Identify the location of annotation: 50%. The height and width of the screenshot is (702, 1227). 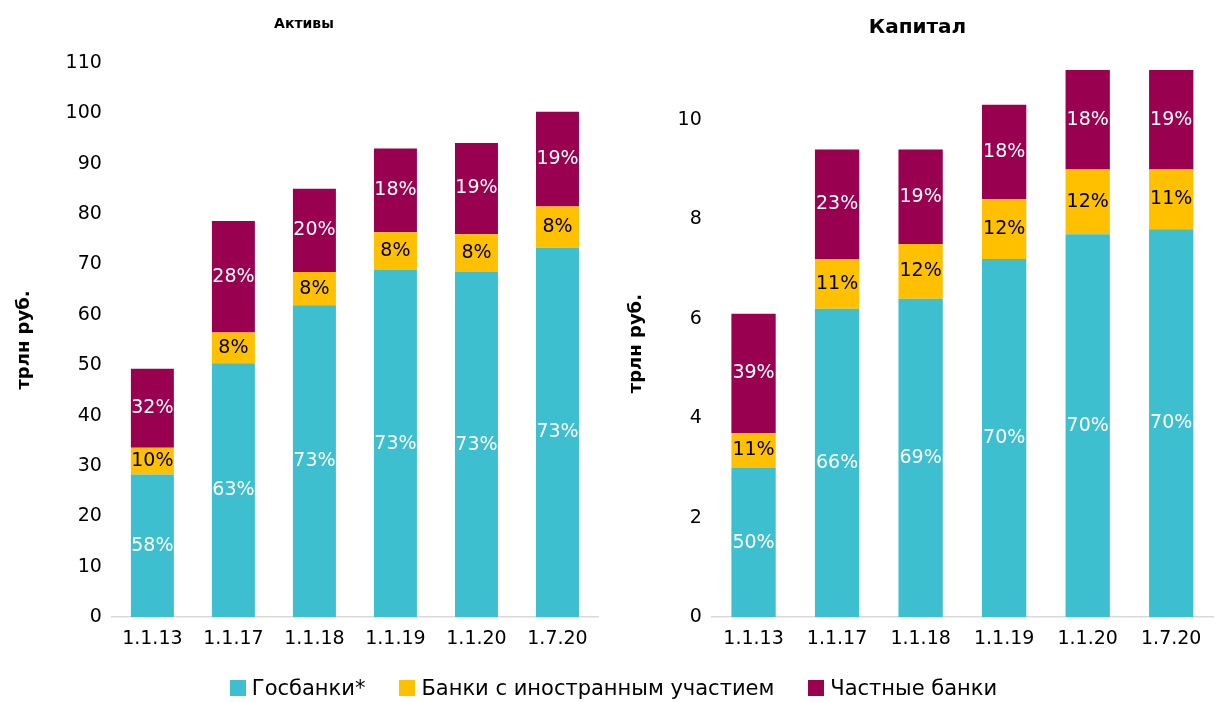
(753, 540).